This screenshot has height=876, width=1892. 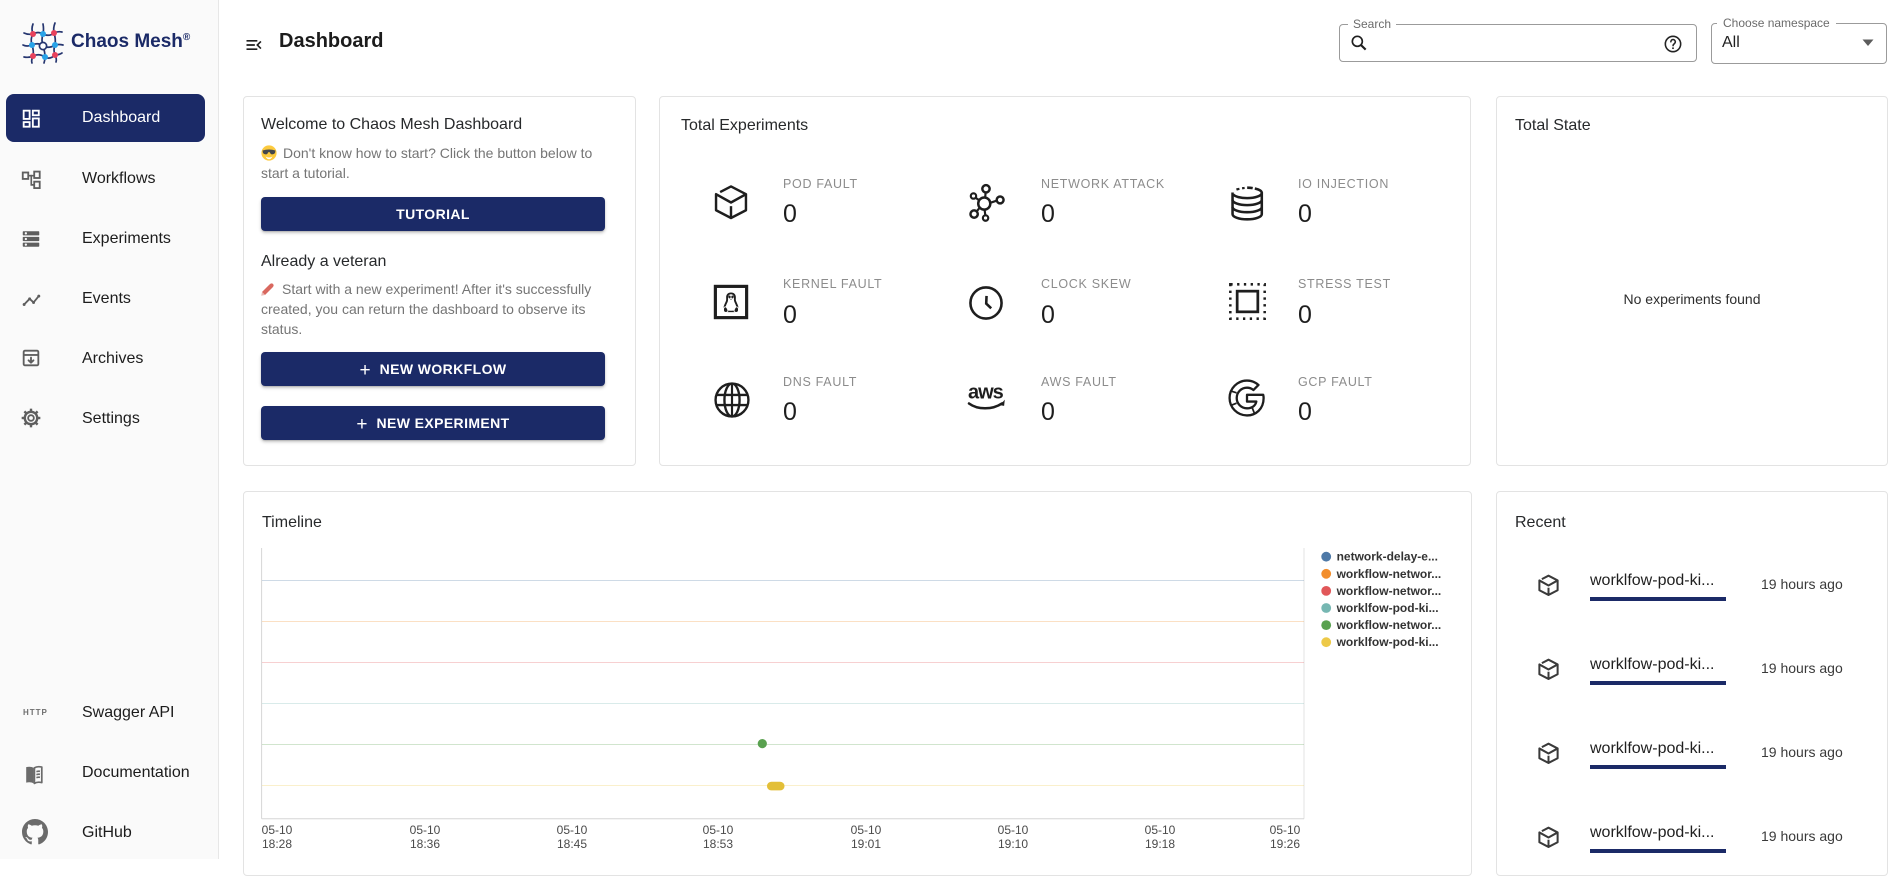 I want to click on svg-text: 19:10, so click(x=1013, y=844).